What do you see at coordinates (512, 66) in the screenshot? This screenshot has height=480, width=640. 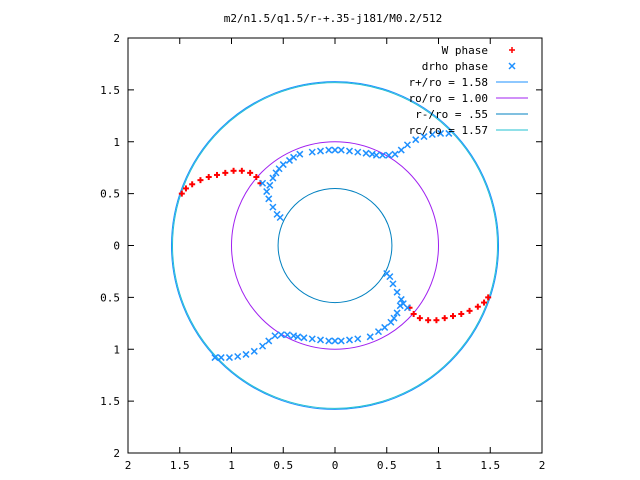 I see `legend-drho-phase-symbol` at bounding box center [512, 66].